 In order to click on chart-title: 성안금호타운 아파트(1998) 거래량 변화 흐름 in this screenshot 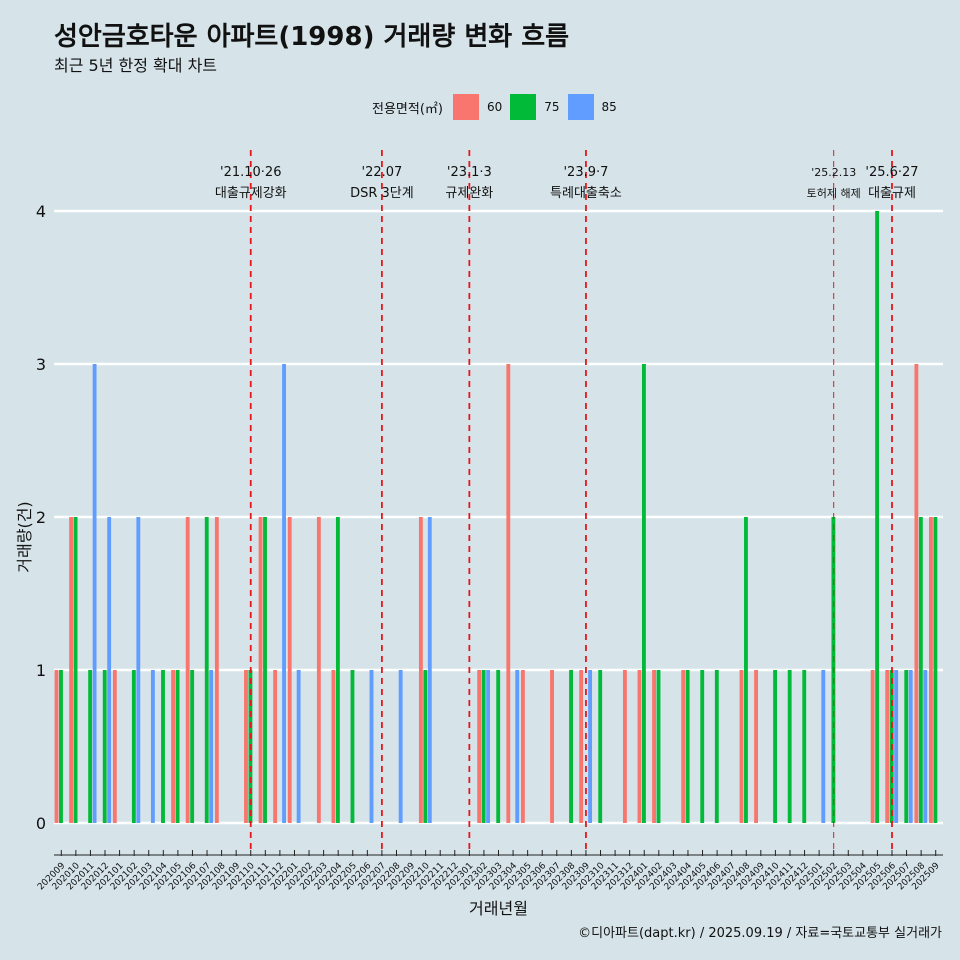, I will do `click(312, 37)`.